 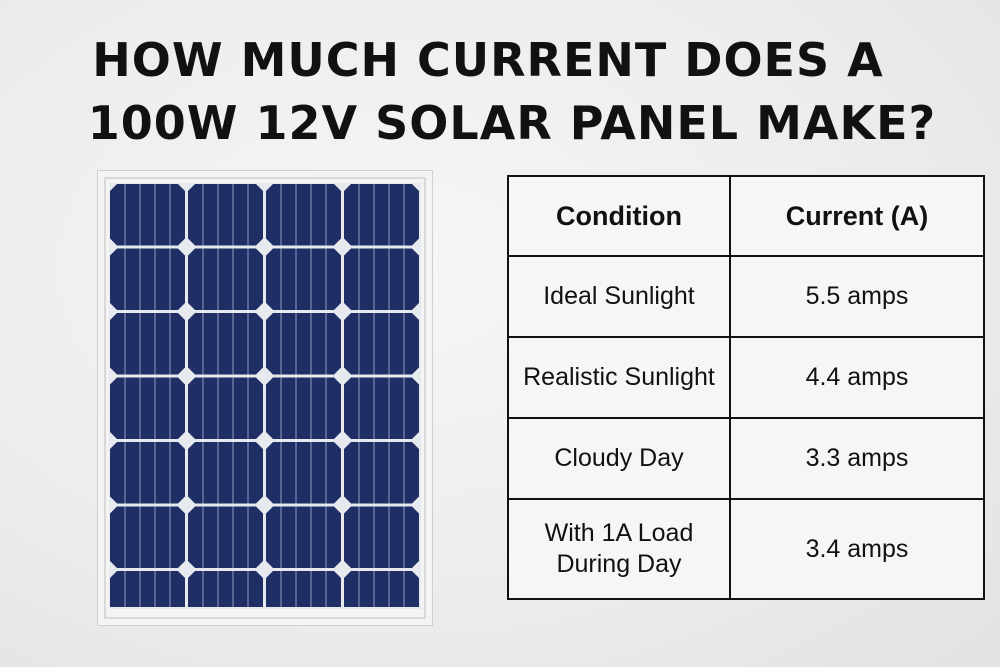 I want to click on current-cell: 3.4 amps, so click(x=857, y=549).